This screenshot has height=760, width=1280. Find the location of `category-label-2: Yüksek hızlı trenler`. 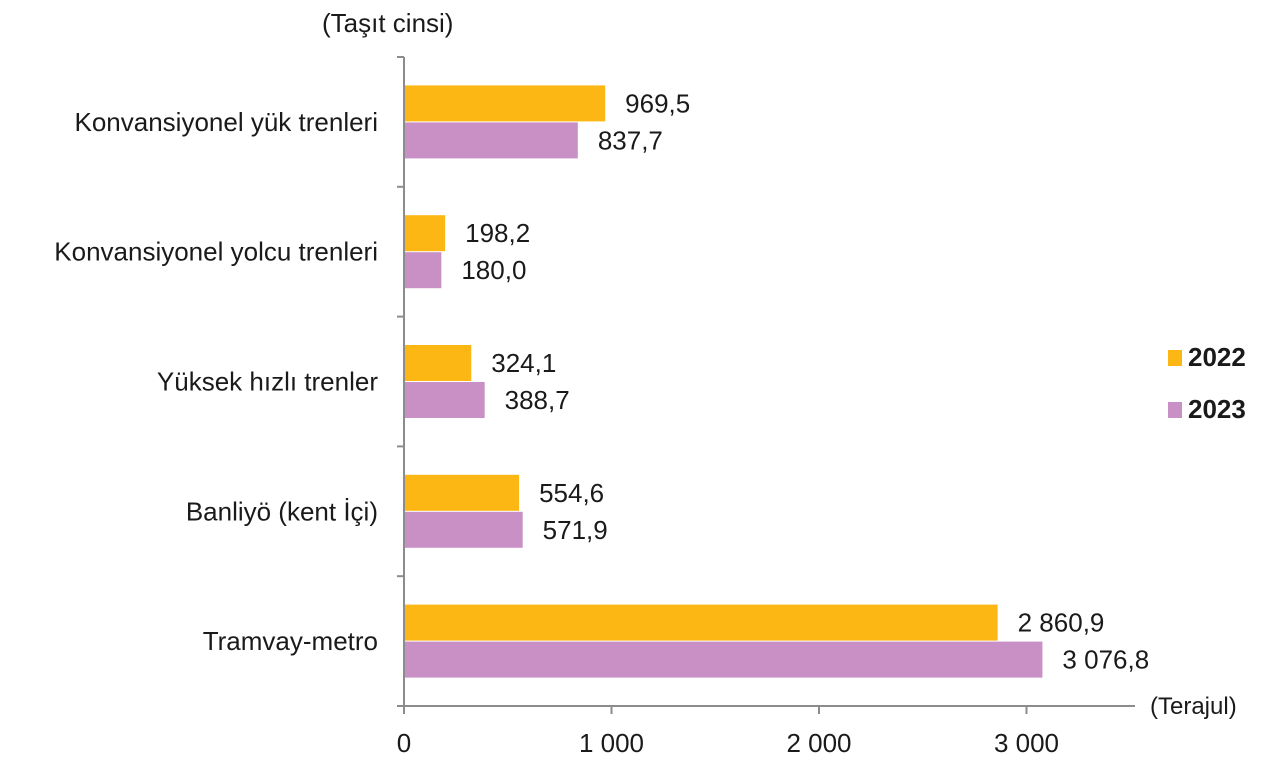

category-label-2: Yüksek hızlı trenler is located at coordinates (267, 382).